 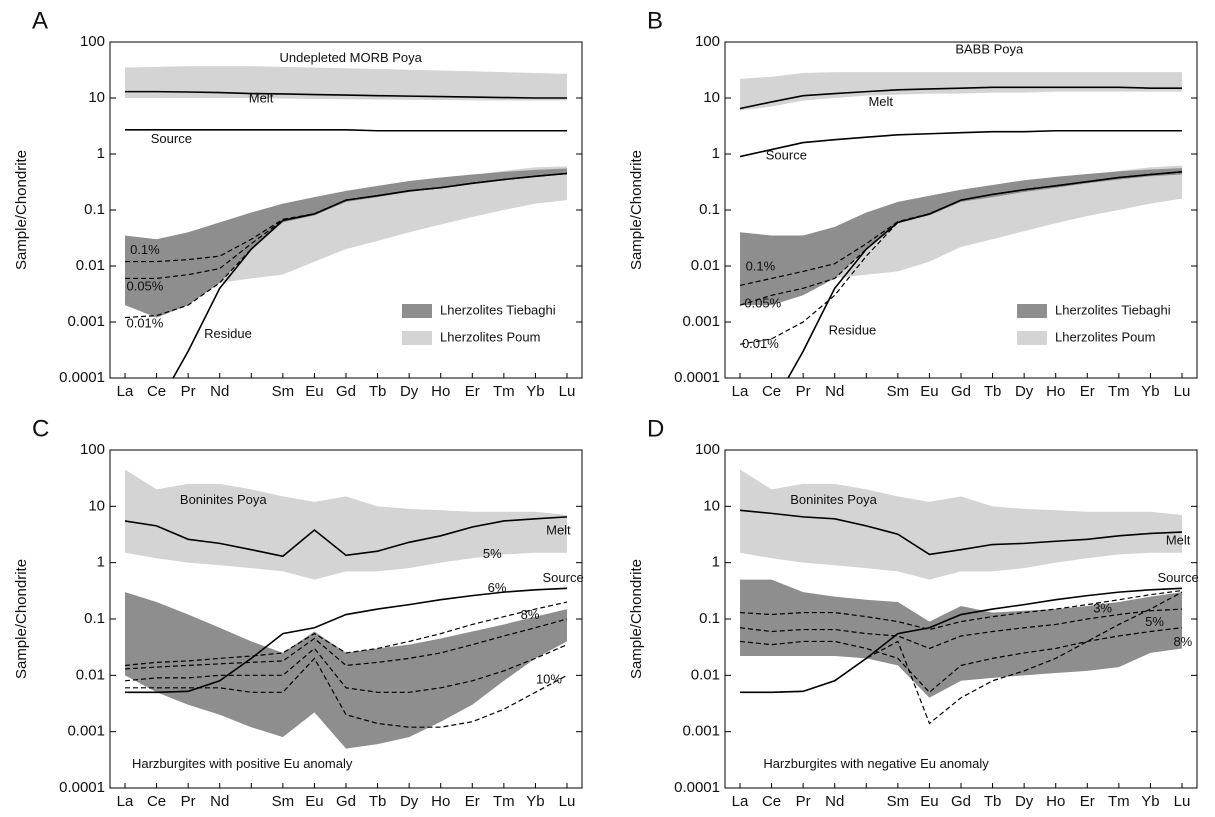 What do you see at coordinates (876, 763) in the screenshot?
I see `band-label: Harzburgites with negative Eu anomaly` at bounding box center [876, 763].